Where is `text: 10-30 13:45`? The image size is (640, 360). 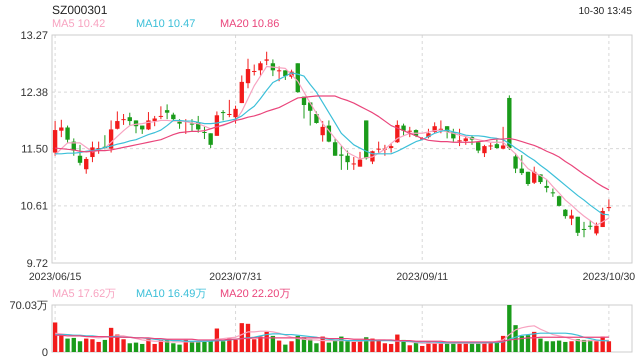
text: 10-30 13:45 is located at coordinates (605, 11).